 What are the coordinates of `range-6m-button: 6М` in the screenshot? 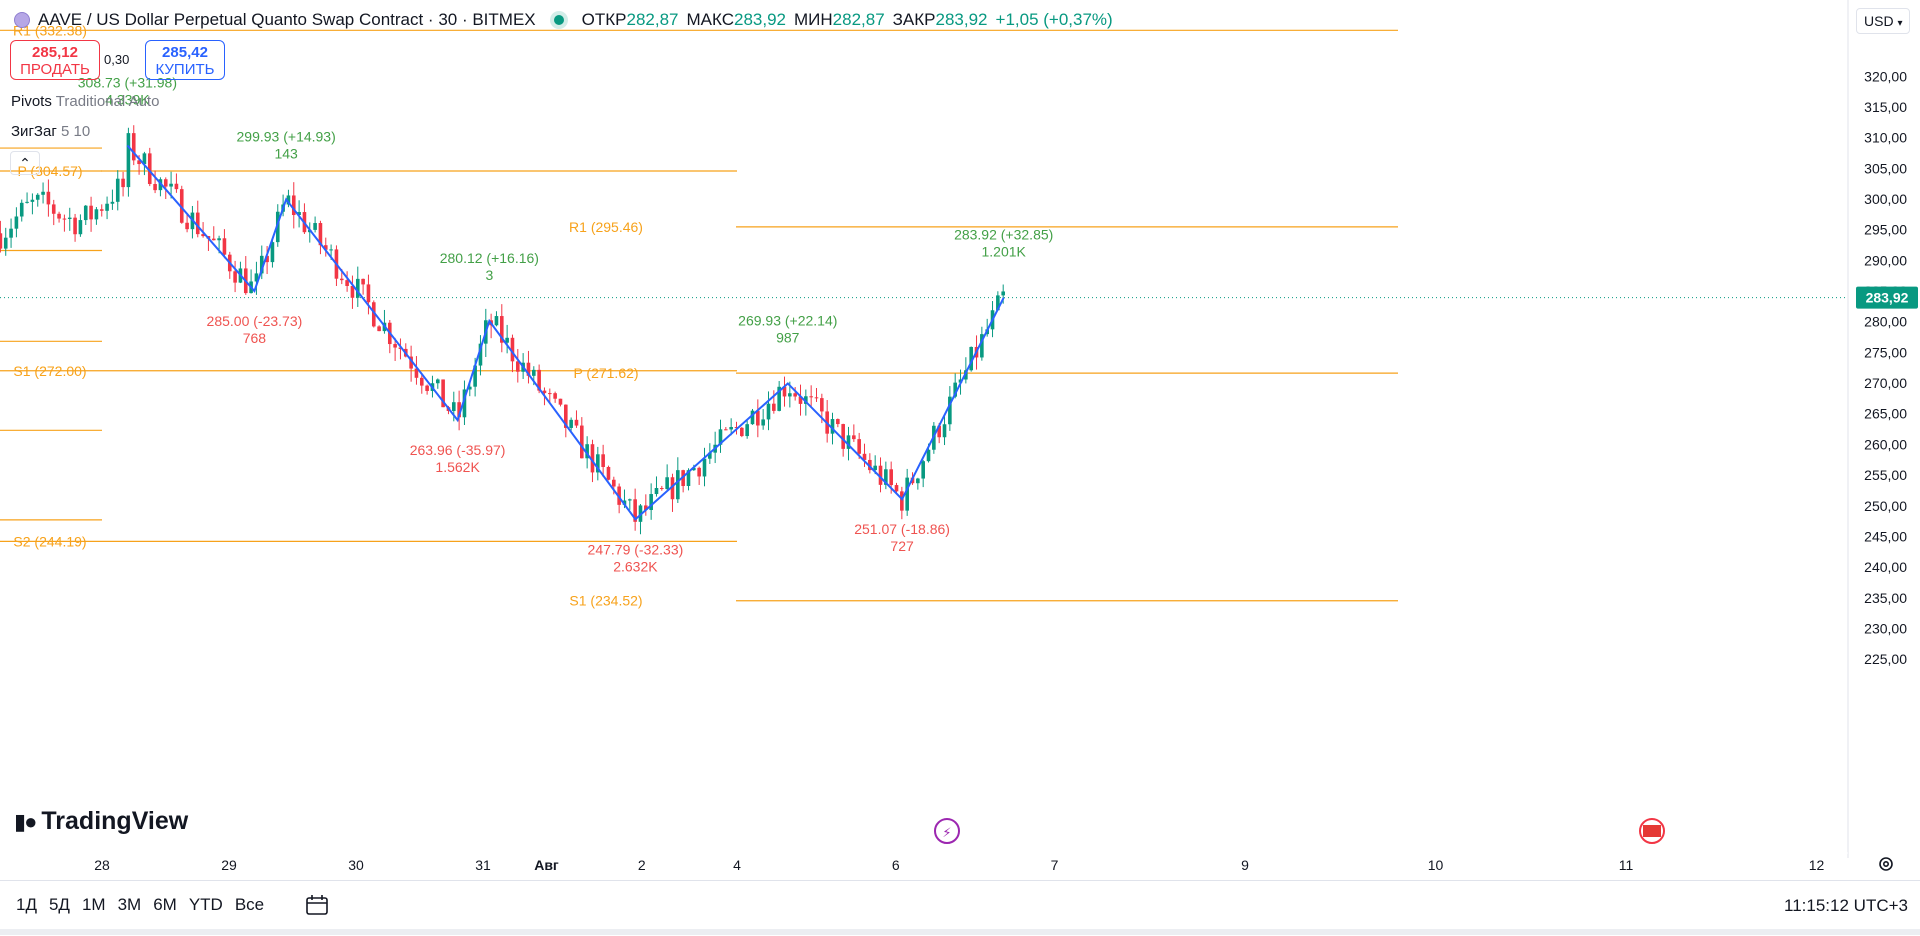 It's located at (165, 904).